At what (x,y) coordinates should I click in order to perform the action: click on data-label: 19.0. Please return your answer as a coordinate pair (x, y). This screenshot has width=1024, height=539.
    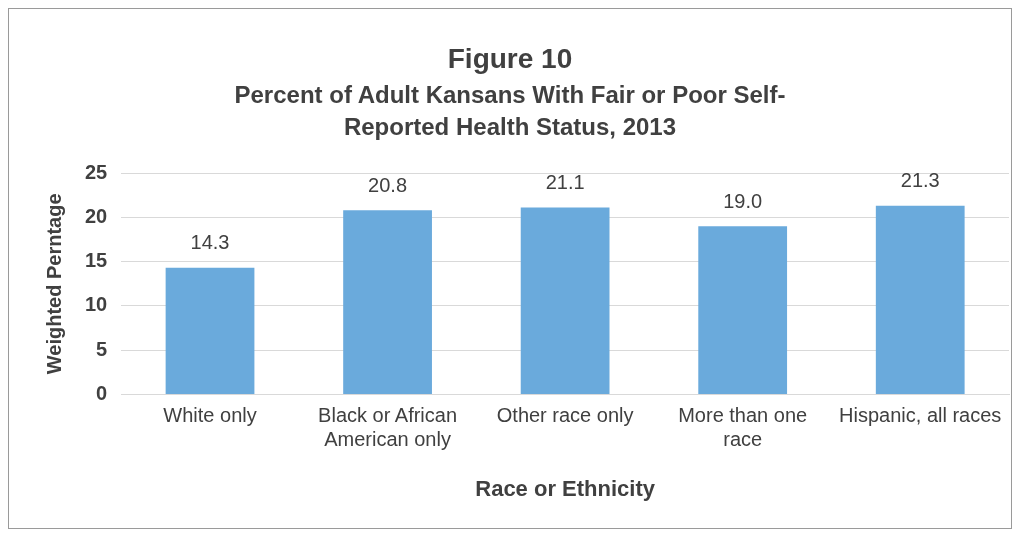
    Looking at the image, I should click on (743, 200).